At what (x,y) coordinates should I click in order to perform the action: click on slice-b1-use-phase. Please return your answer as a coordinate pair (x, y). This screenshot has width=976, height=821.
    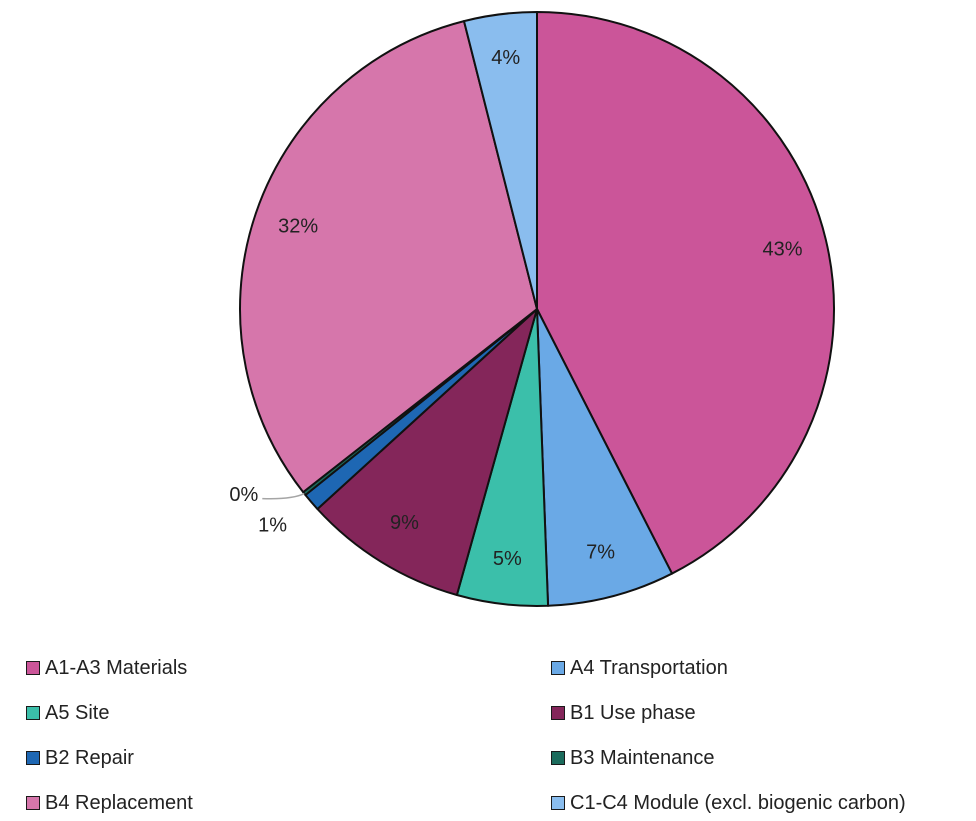
    Looking at the image, I should click on (427, 452).